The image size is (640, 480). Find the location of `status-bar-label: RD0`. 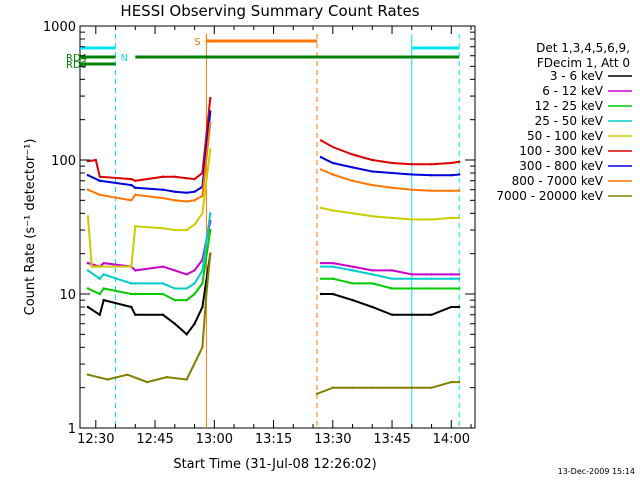

status-bar-label: RD0 is located at coordinates (76, 65).